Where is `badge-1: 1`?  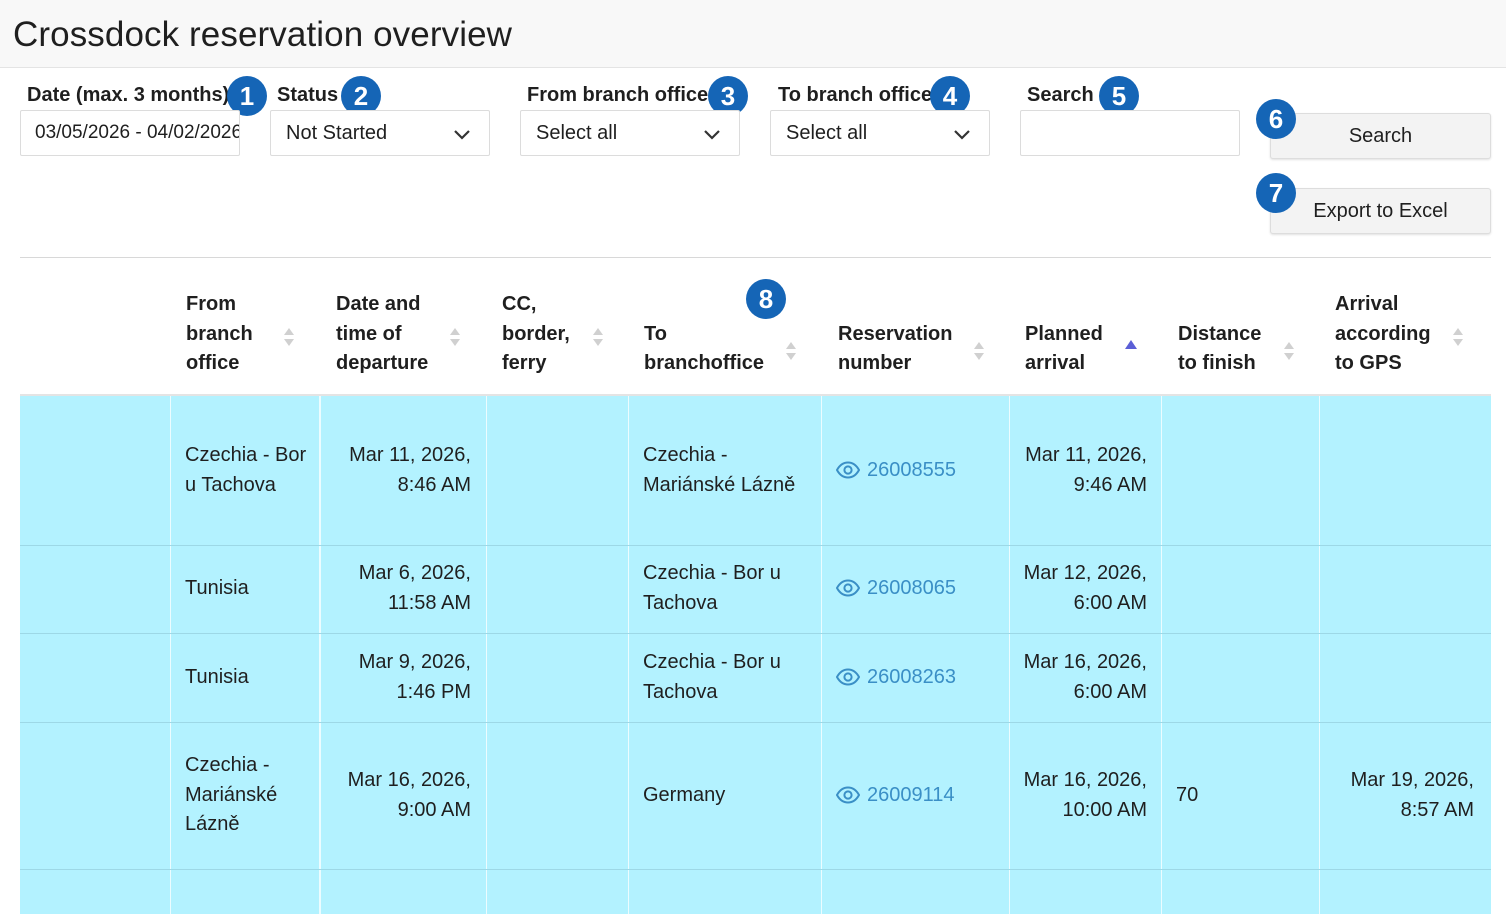 badge-1: 1 is located at coordinates (247, 96).